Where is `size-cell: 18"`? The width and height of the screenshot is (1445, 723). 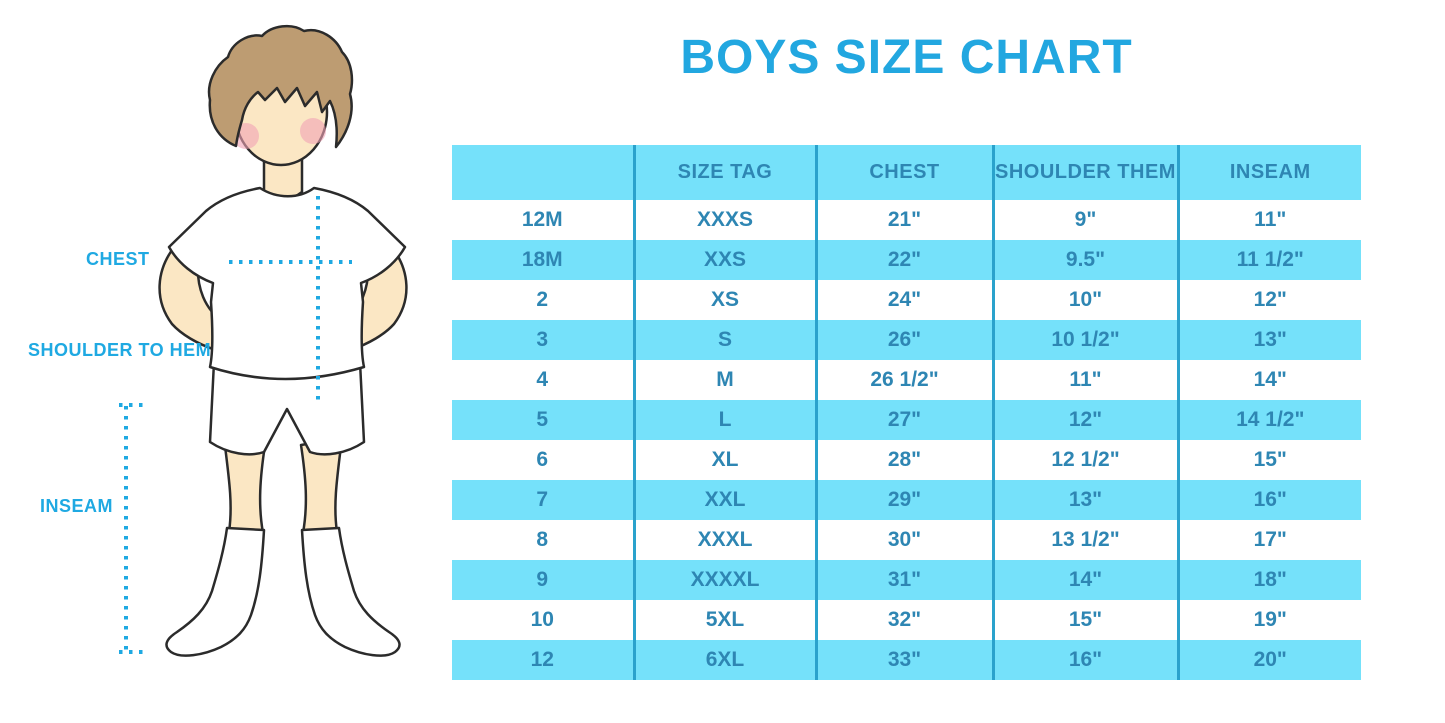 size-cell: 18" is located at coordinates (1268, 580).